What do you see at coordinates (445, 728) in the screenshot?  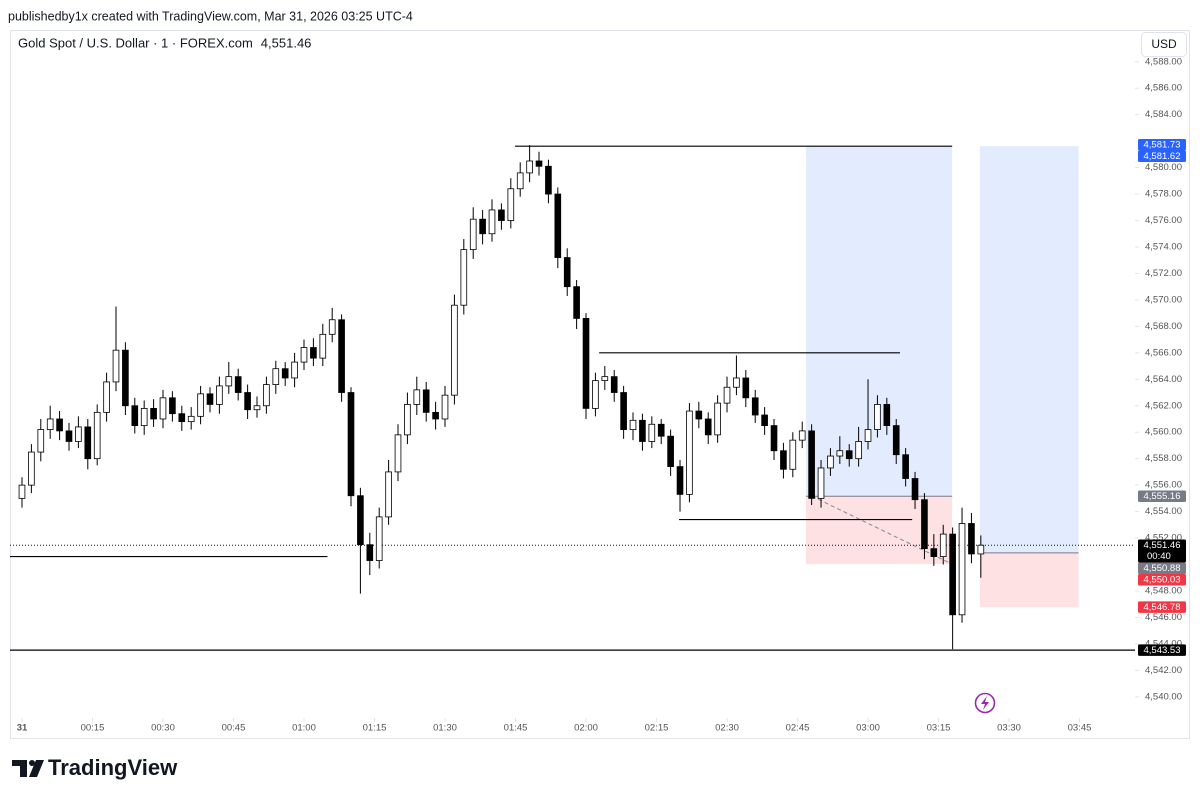 I see `x-tick-label: 01:30` at bounding box center [445, 728].